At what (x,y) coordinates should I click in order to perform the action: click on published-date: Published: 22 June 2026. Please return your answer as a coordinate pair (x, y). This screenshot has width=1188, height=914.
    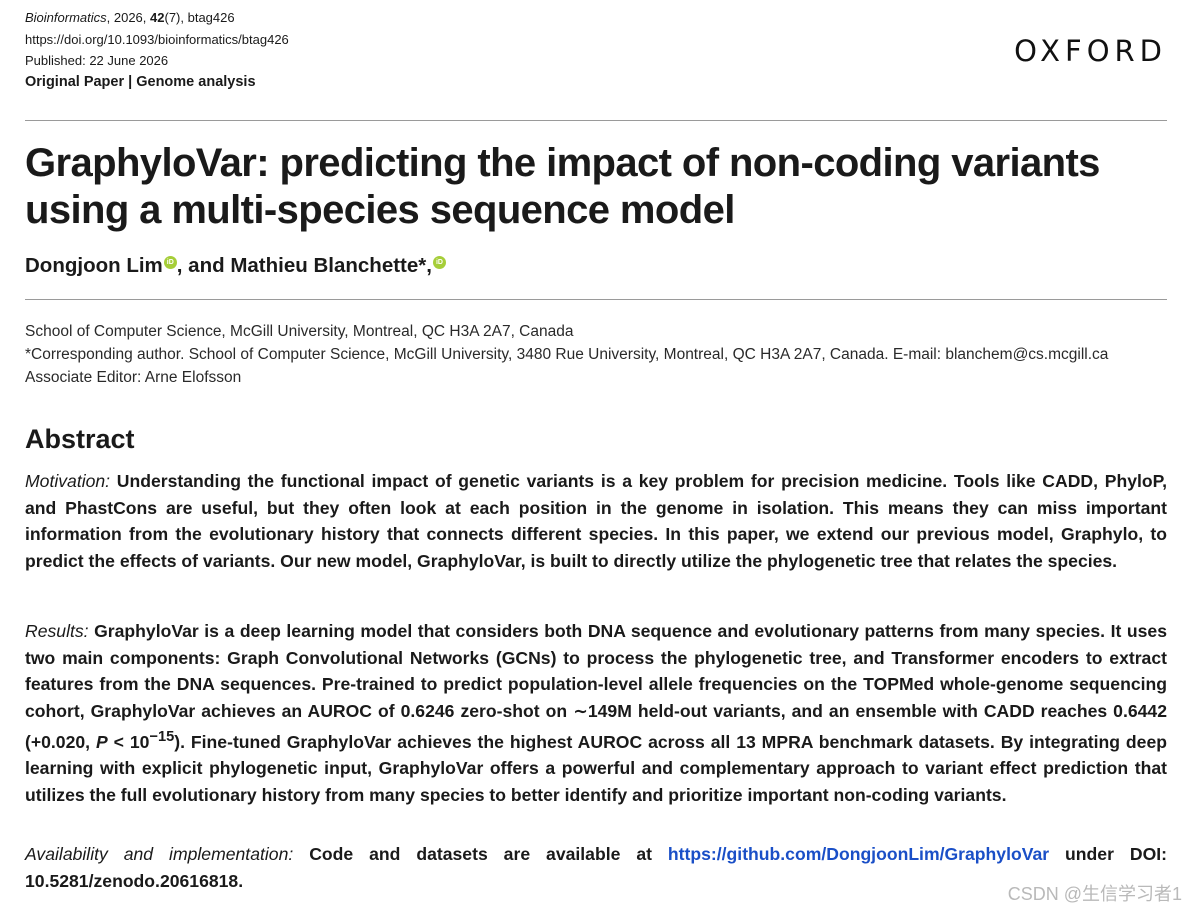
    Looking at the image, I should click on (97, 60).